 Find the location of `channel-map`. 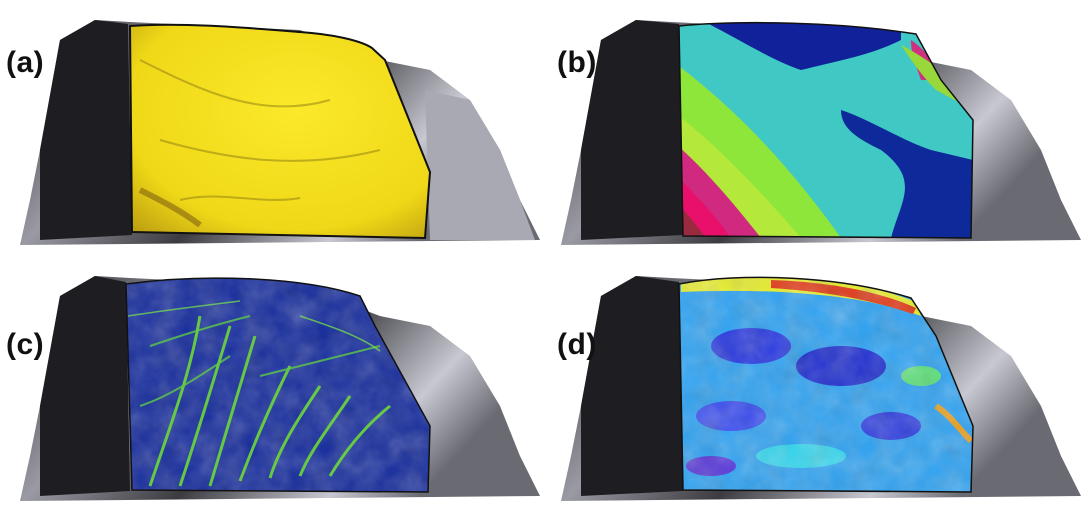

channel-map is located at coordinates (278, 385).